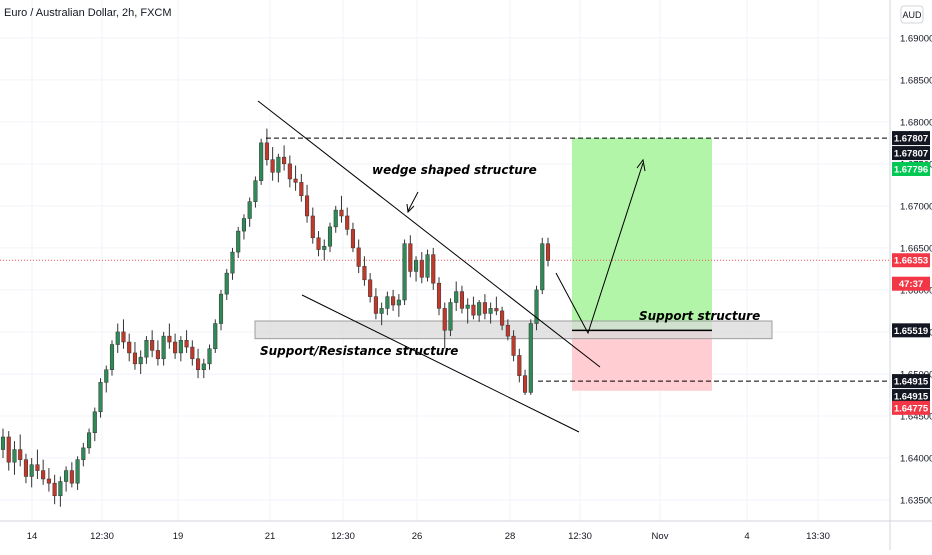 The height and width of the screenshot is (555, 932). What do you see at coordinates (599, 248) in the screenshot?
I see `projection-path` at bounding box center [599, 248].